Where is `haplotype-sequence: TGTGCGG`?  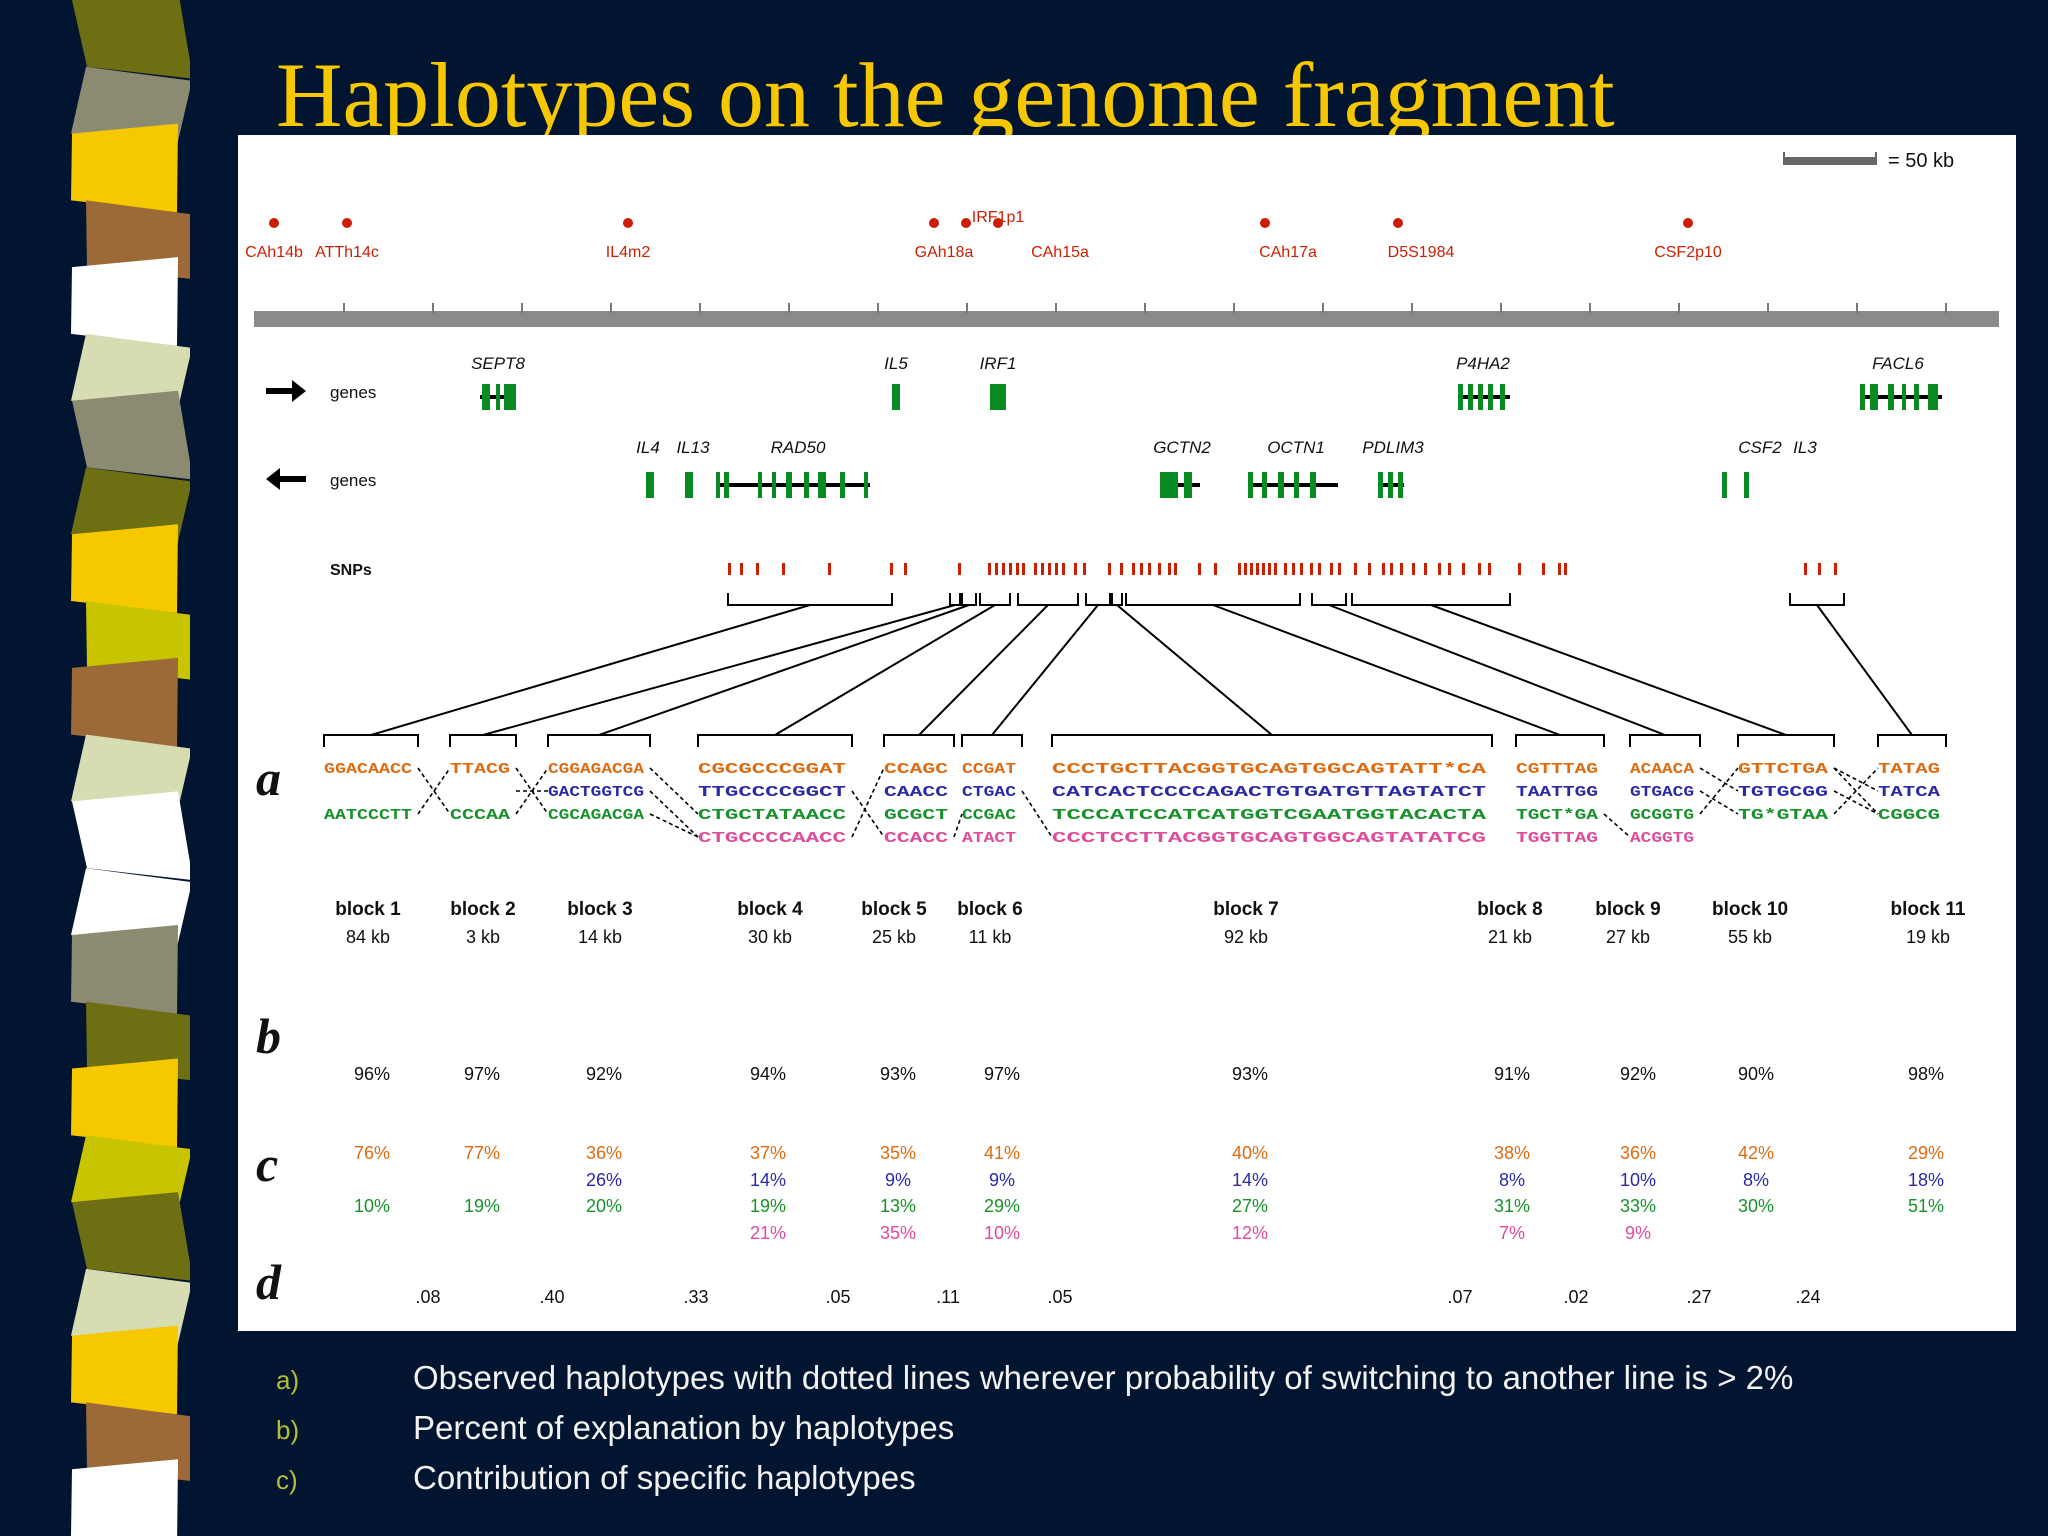 haplotype-sequence: TGTGCGG is located at coordinates (1783, 792).